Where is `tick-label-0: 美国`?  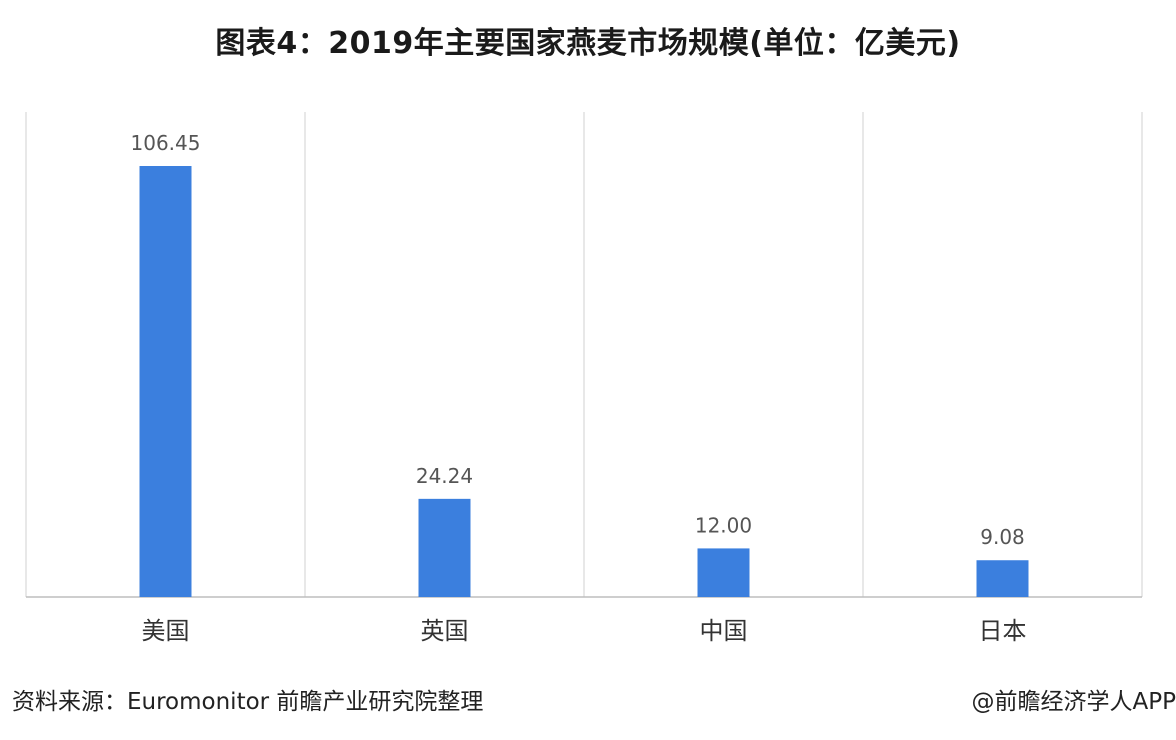
tick-label-0: 美国 is located at coordinates (166, 631).